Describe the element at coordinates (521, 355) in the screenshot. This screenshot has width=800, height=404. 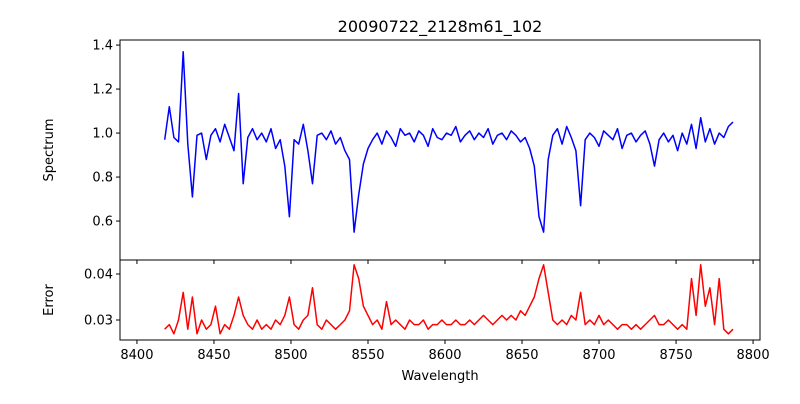
I see `x-tick-label: 8650` at that location.